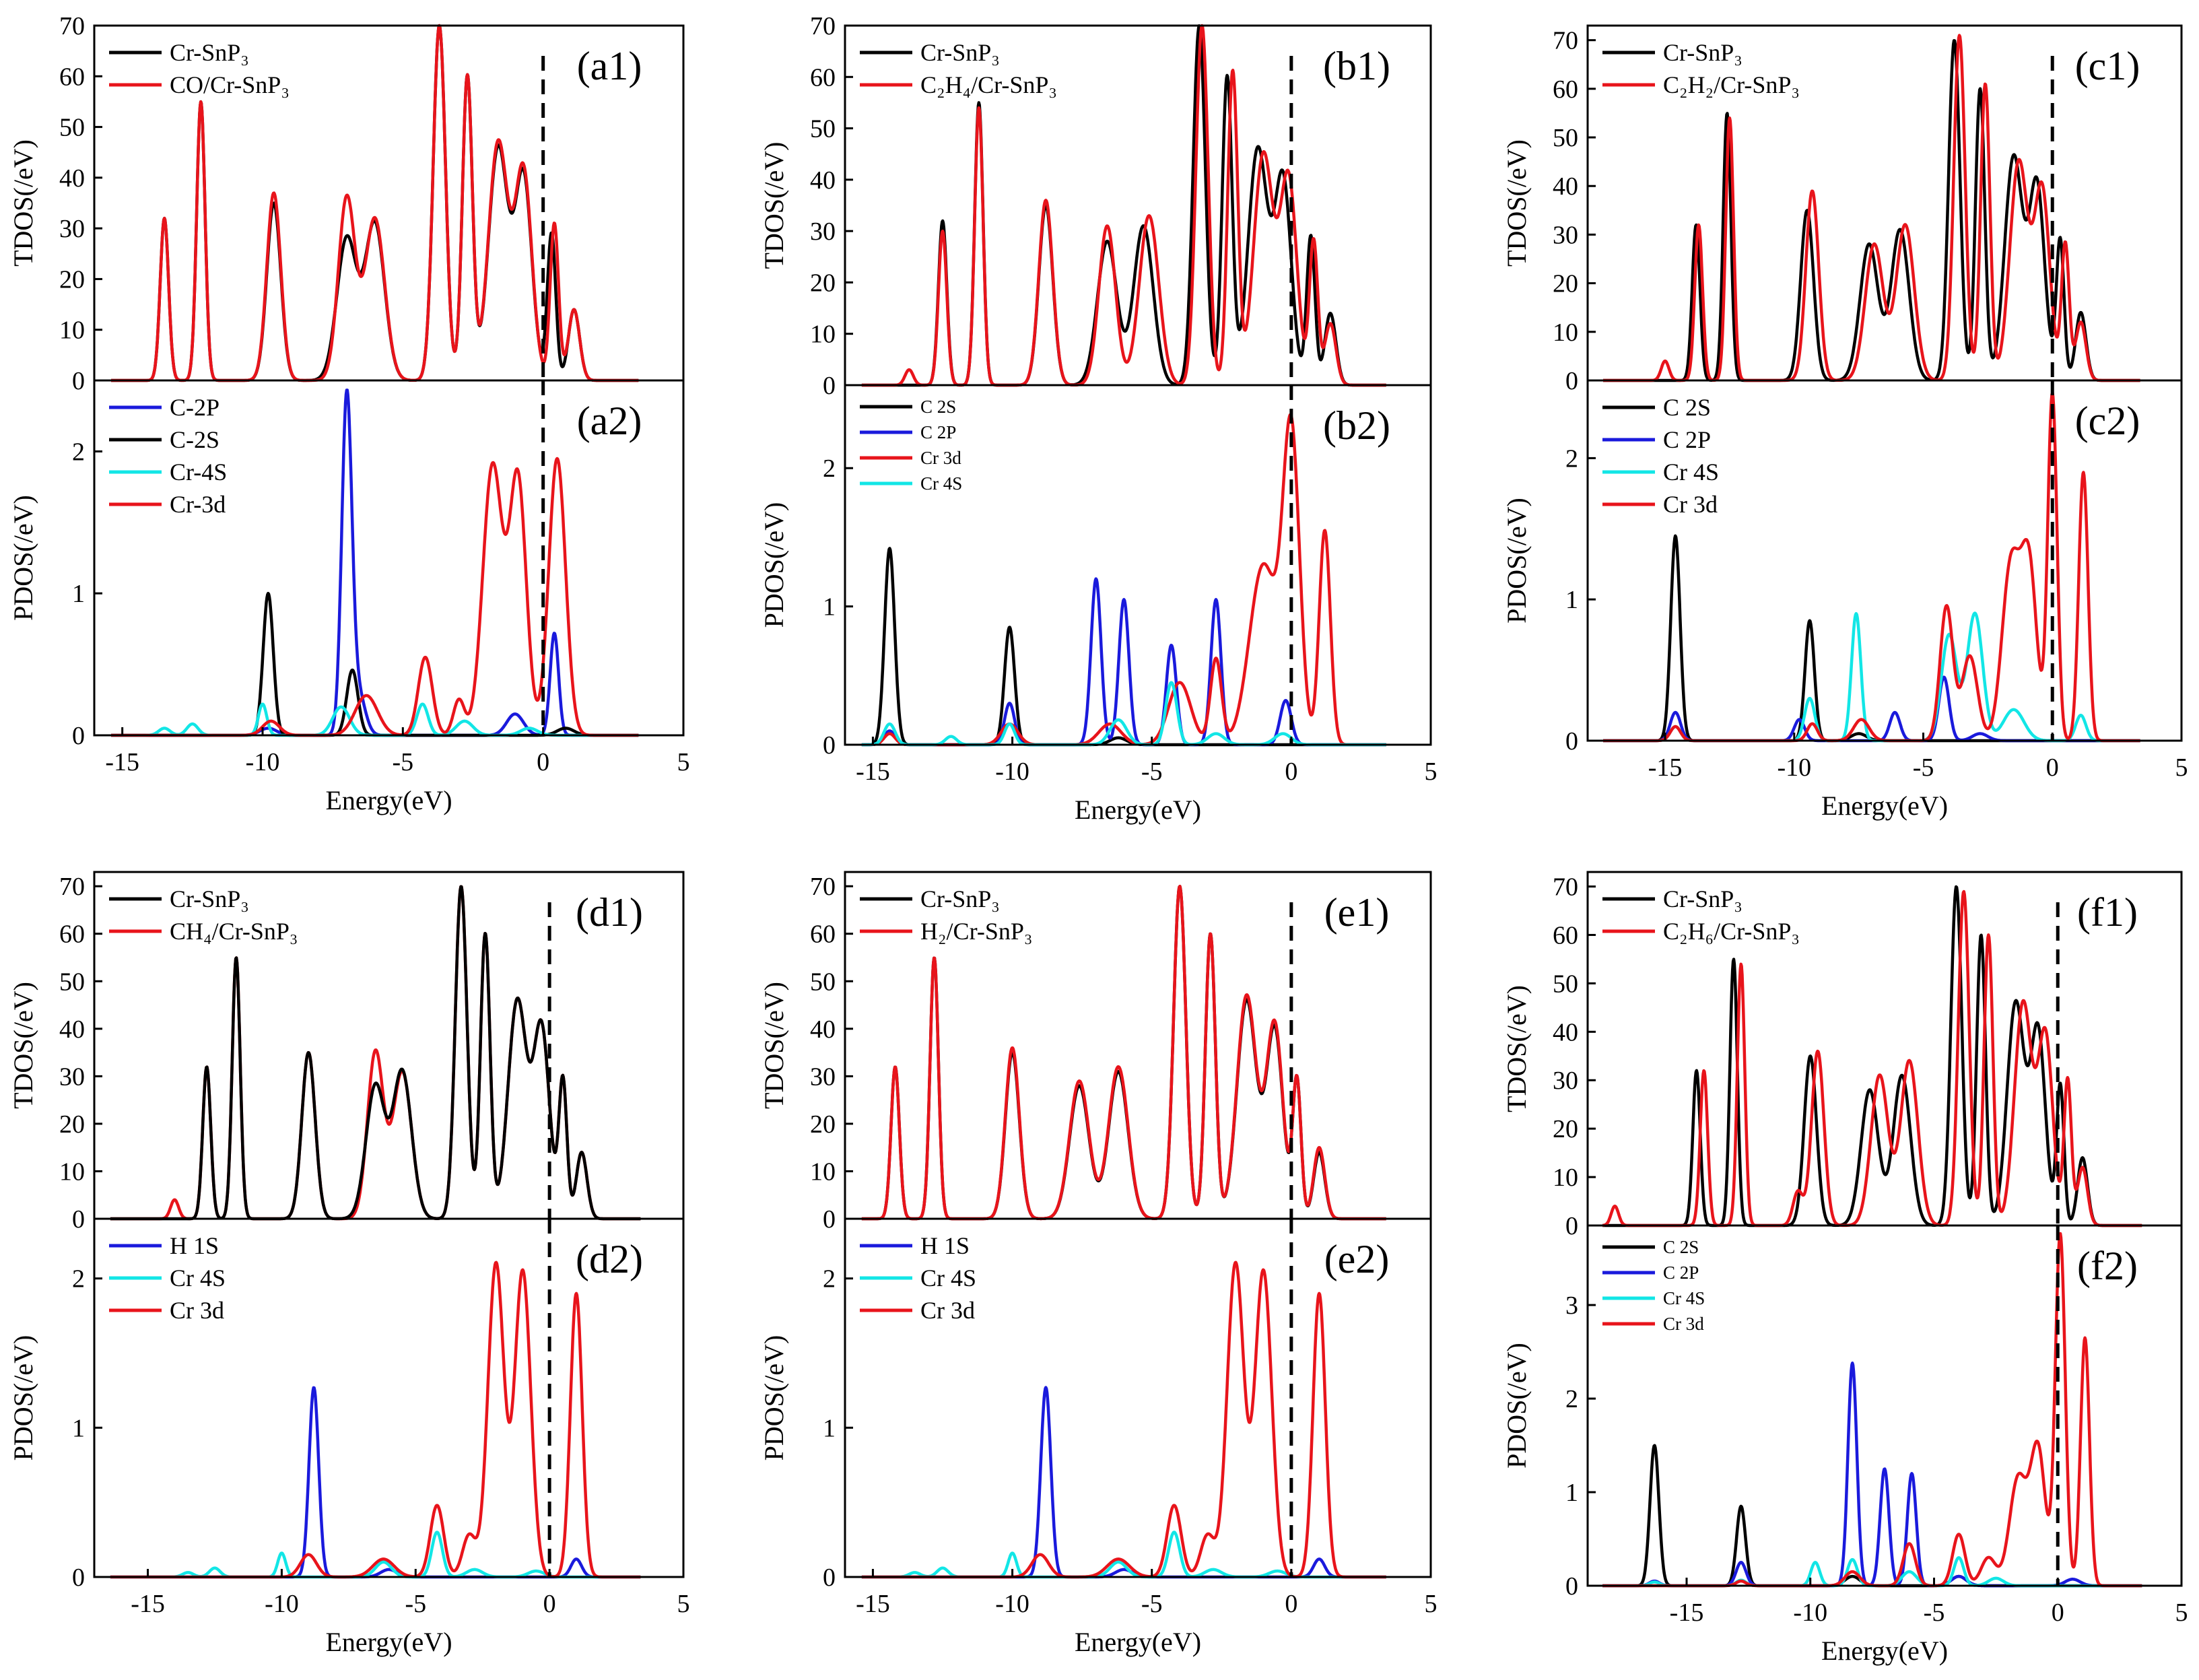 The image size is (2199, 1680). I want to click on panel-label: (a1), so click(609, 66).